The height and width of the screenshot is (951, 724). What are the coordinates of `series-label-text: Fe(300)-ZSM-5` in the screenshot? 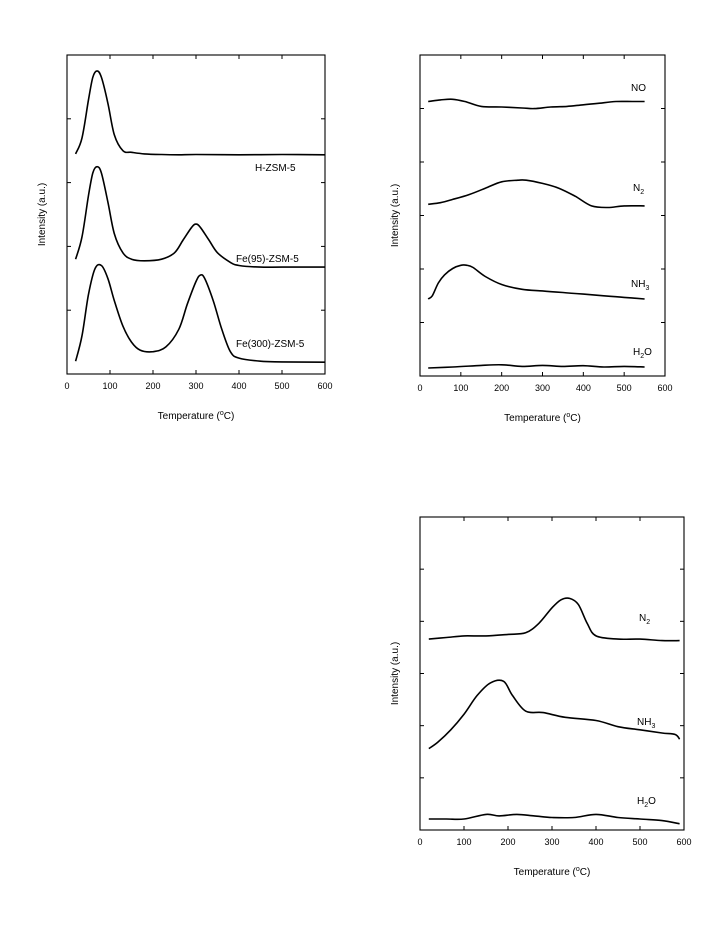 It's located at (270, 344).